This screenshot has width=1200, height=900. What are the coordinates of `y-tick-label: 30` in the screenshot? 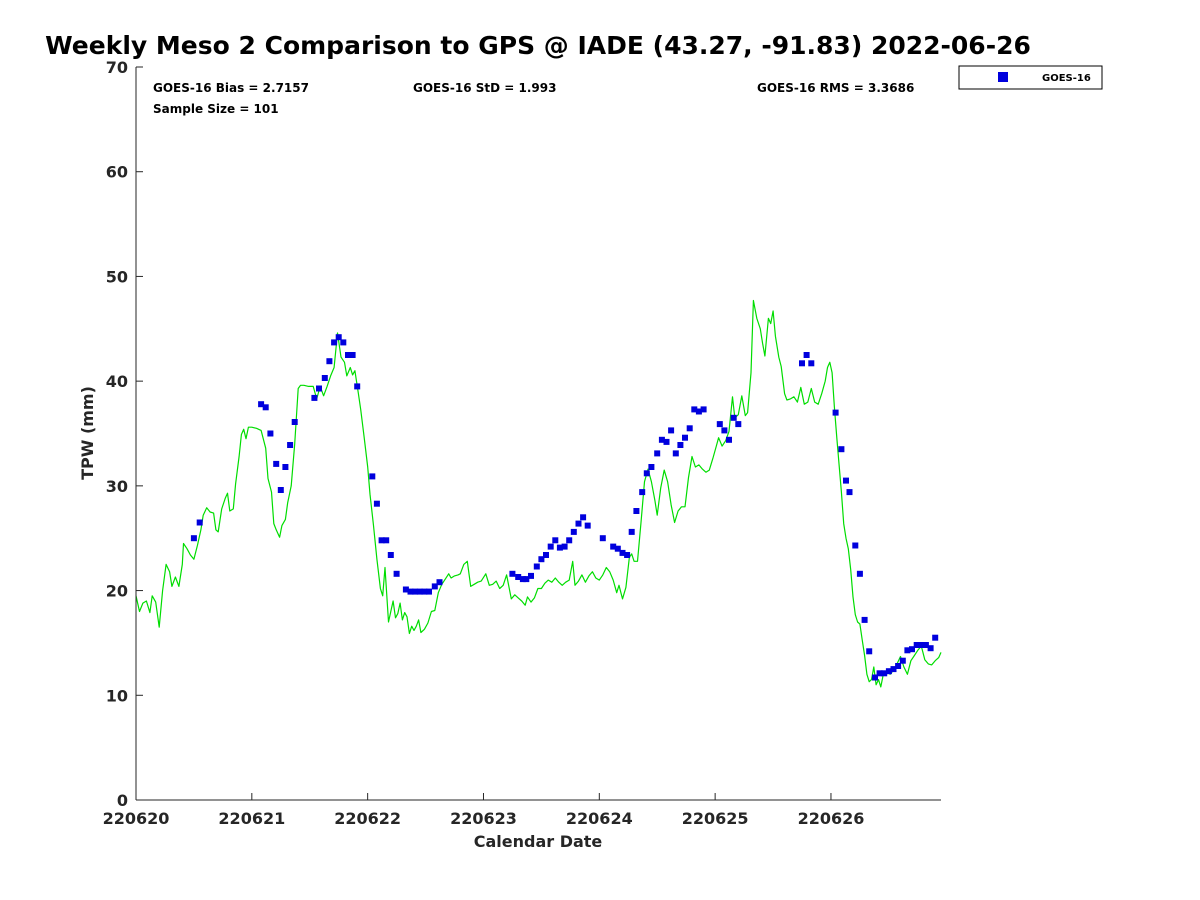 It's located at (117, 486).